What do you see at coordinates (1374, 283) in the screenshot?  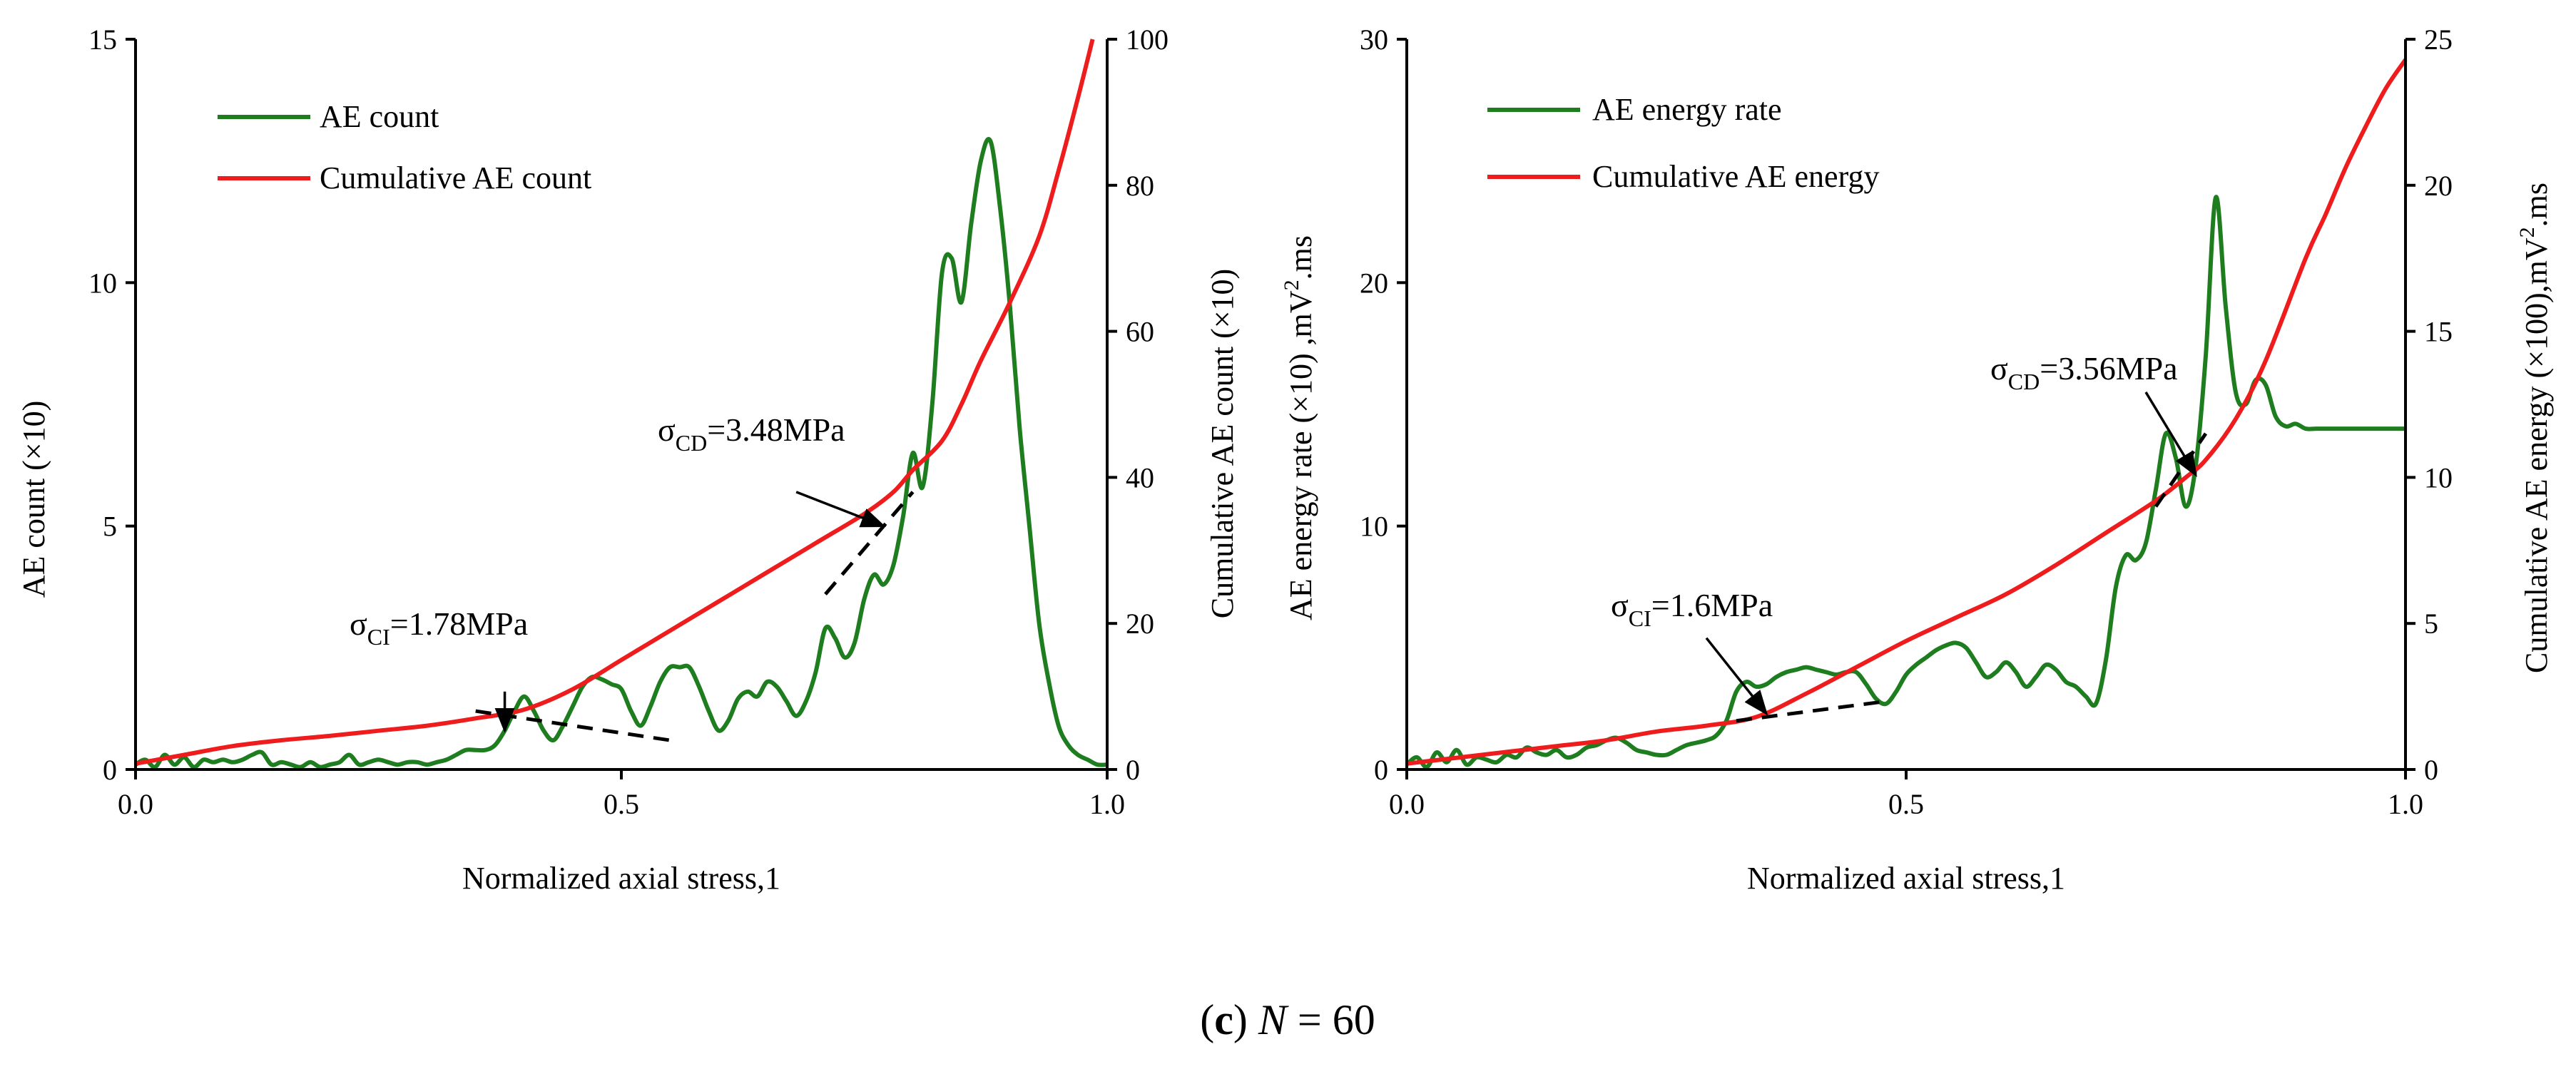 I see `y-tick-label-right: 20` at bounding box center [1374, 283].